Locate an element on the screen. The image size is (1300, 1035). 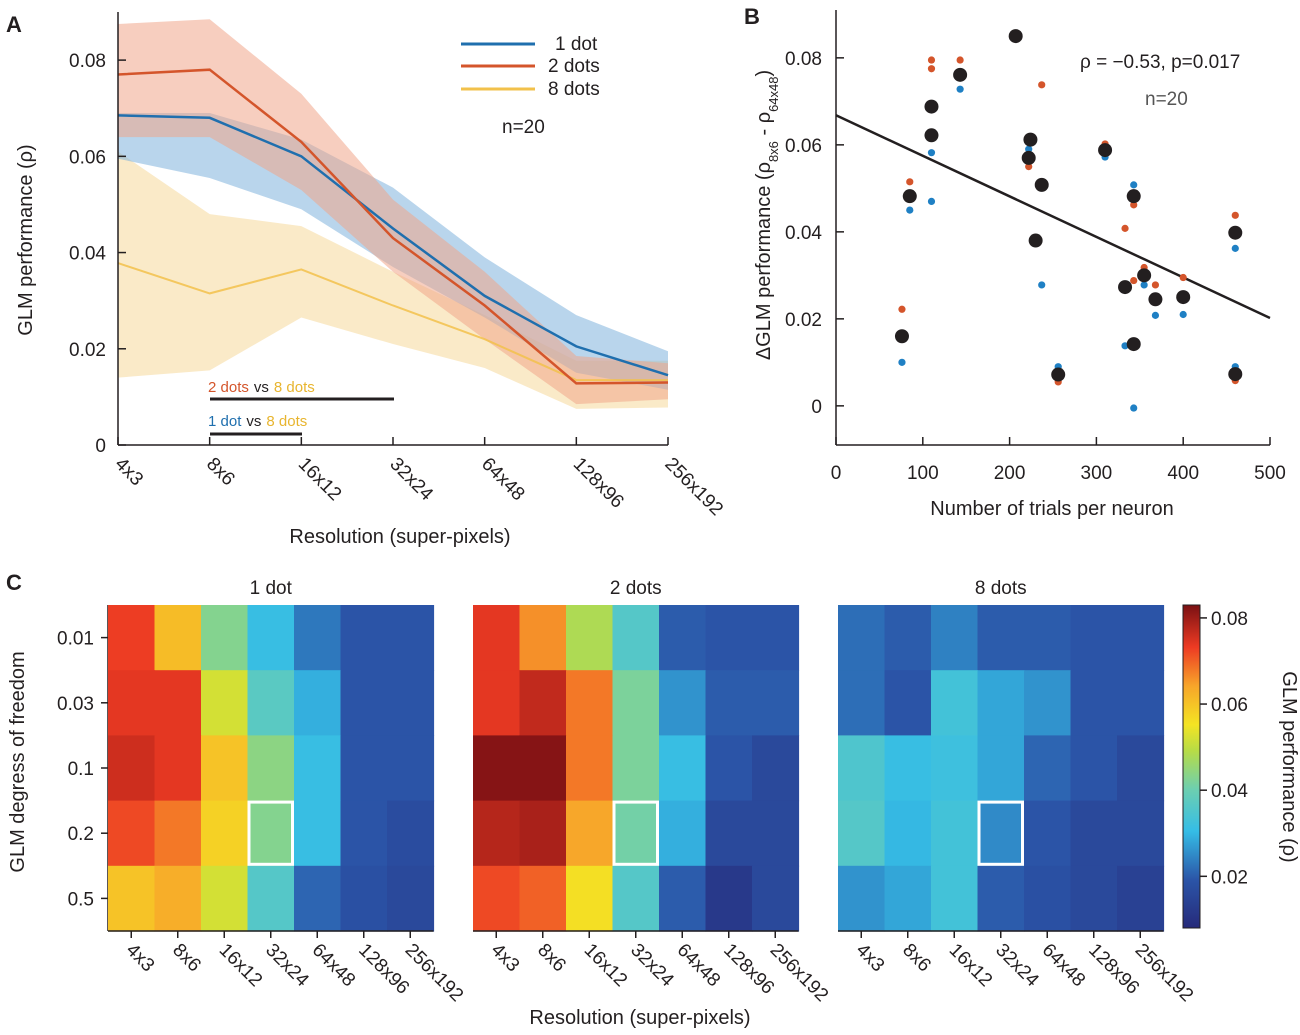
panel-a-x-ticks: 4x3 8x6 16x12 32x24 64x48 128x96 256x192 is located at coordinates (418, 478).